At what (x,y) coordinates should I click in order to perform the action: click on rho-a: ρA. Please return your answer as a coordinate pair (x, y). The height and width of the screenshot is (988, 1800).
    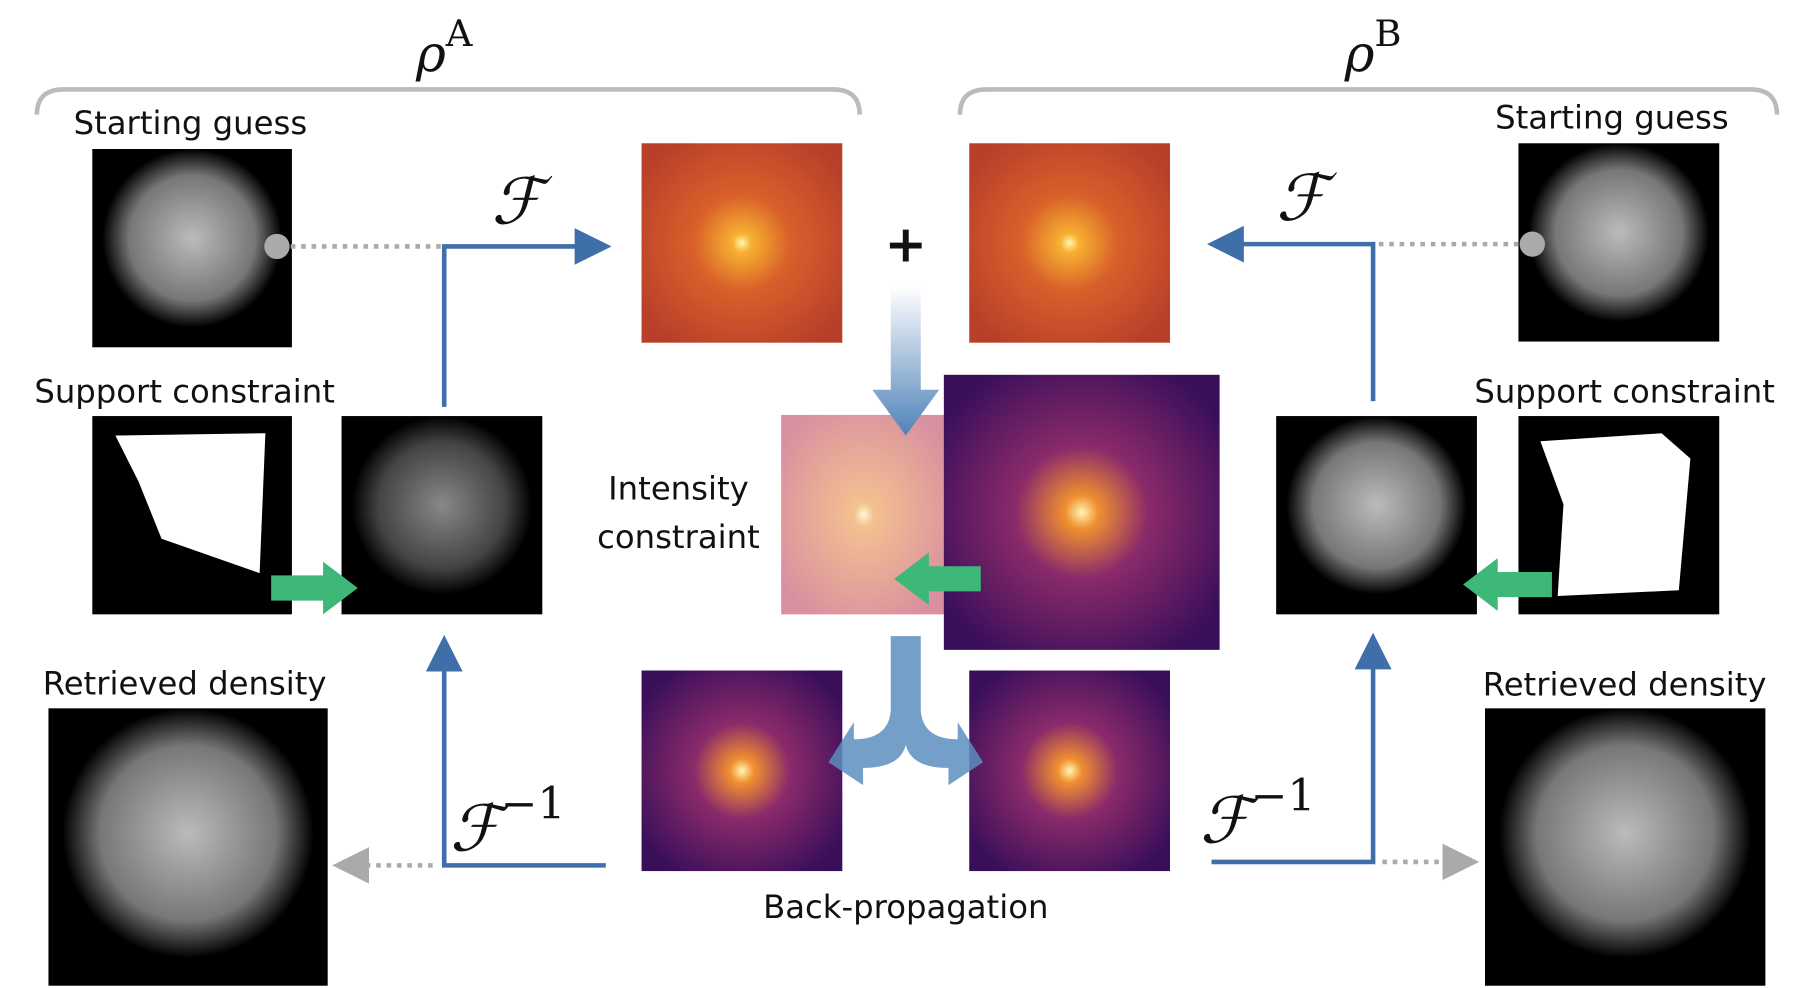
    Looking at the image, I should click on (444, 47).